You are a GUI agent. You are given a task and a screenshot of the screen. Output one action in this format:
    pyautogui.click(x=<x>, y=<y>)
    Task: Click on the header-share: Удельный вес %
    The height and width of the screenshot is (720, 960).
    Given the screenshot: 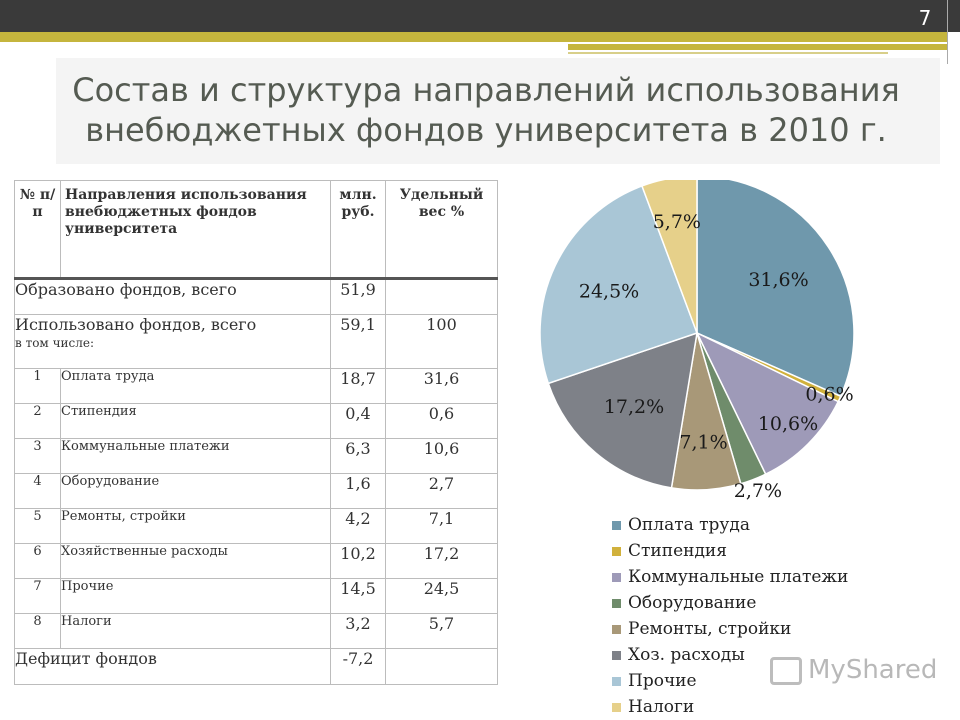 What is the action you would take?
    pyautogui.click(x=441, y=230)
    